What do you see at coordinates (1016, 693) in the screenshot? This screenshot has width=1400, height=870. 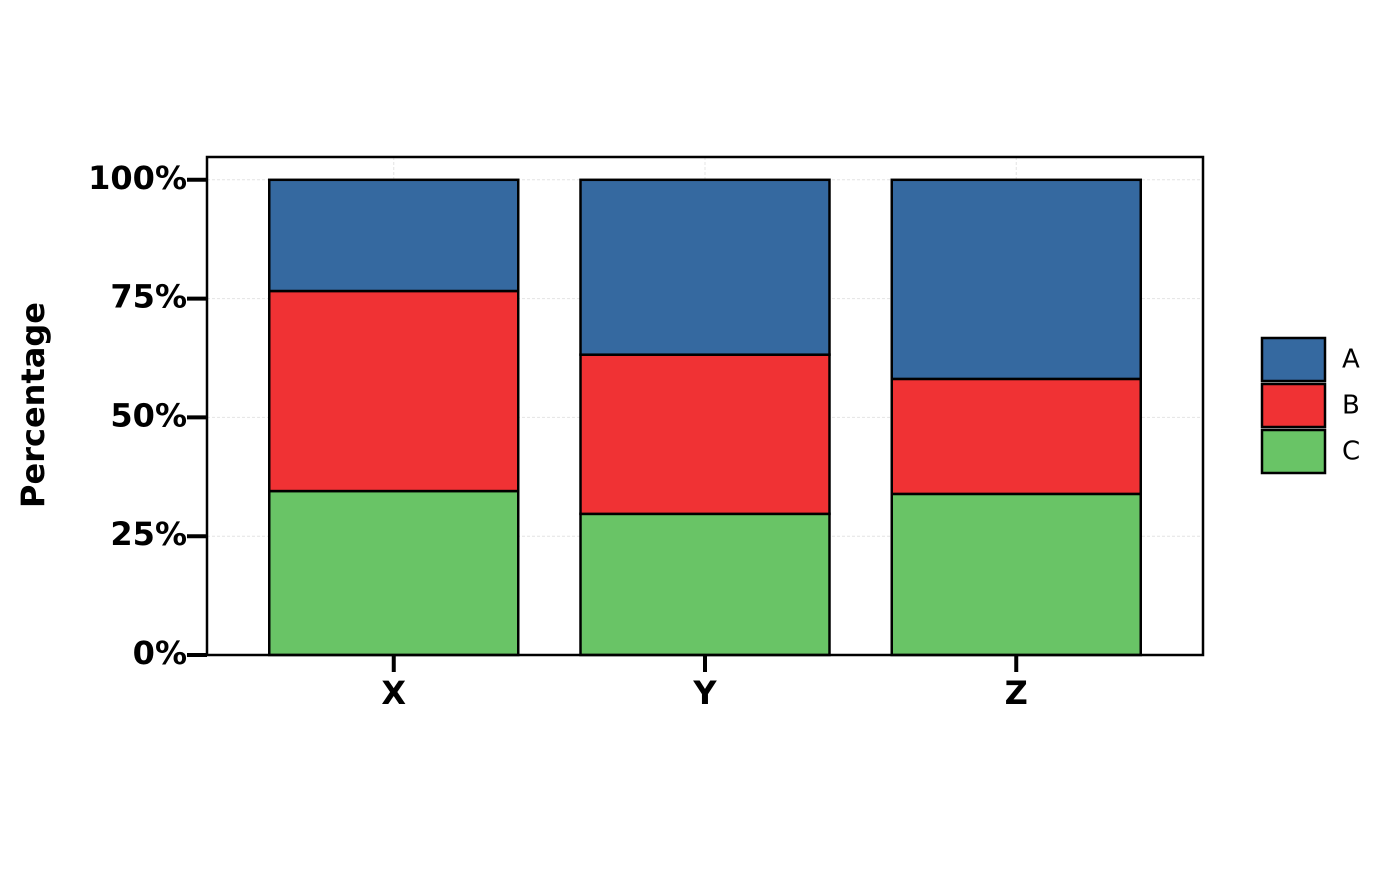 I see `x-tick-label: Z` at bounding box center [1016, 693].